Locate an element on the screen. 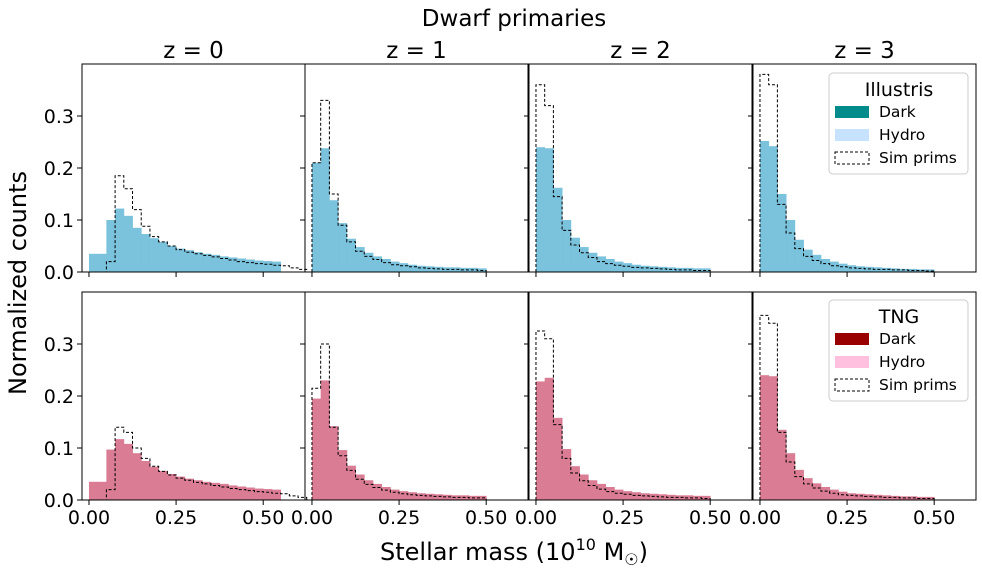 This screenshot has height=573, width=982. legend-label-dark: Dark is located at coordinates (897, 112).